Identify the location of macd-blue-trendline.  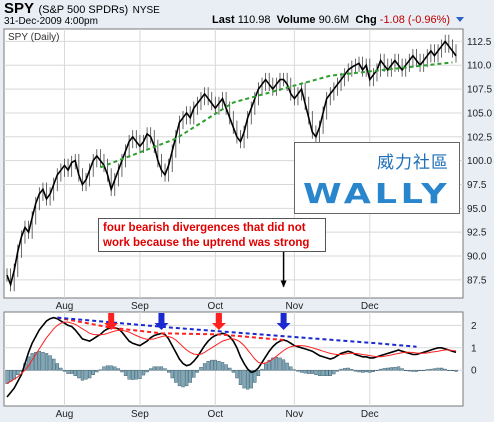
(237, 332).